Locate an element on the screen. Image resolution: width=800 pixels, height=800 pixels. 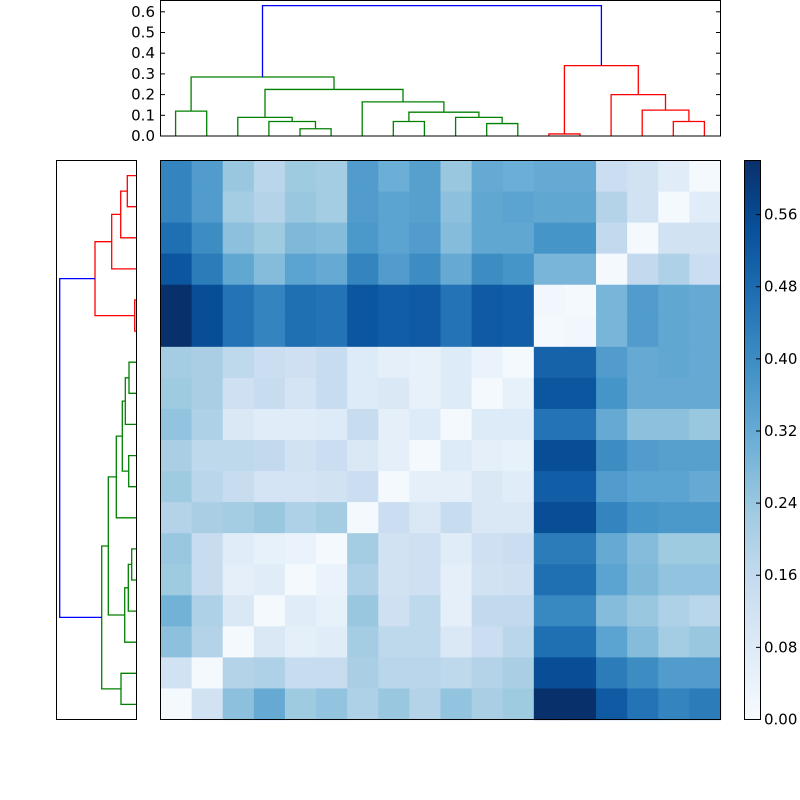
row-dendrogram-links is located at coordinates (97, 440).